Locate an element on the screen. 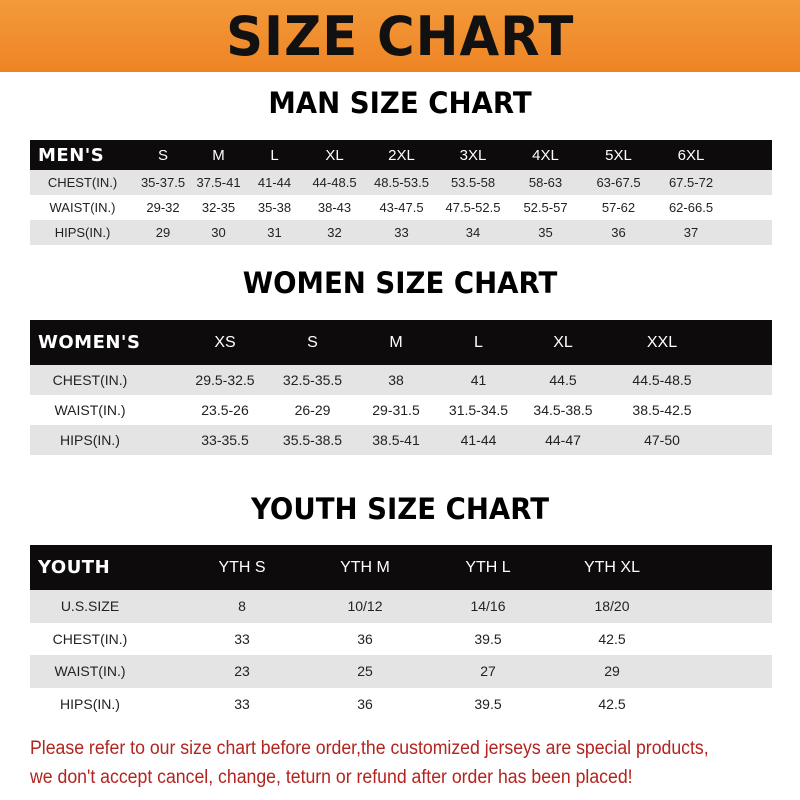 The image size is (800, 800). table-title-cell: MEN'S is located at coordinates (71, 155).